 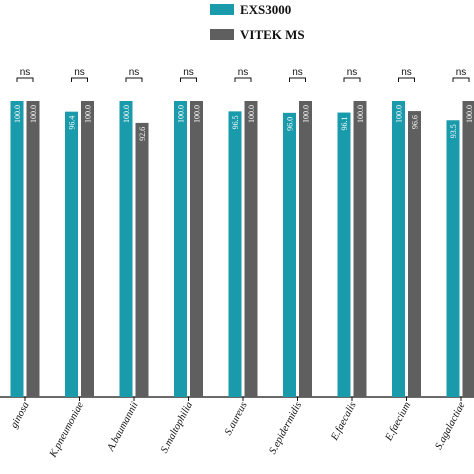 What do you see at coordinates (188, 79) in the screenshot?
I see `significance-bracket-s-maltophilia` at bounding box center [188, 79].